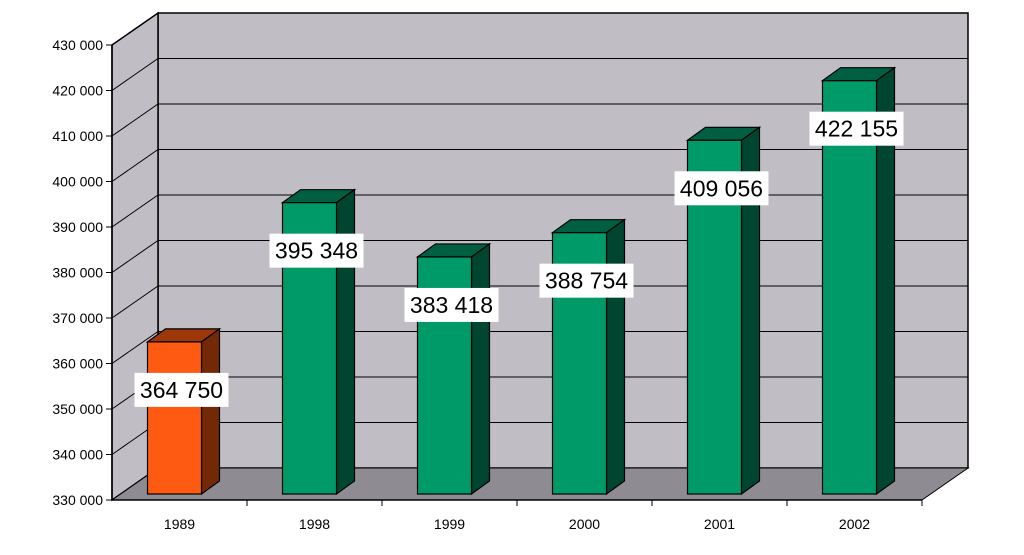 The height and width of the screenshot is (555, 1024). I want to click on data-label: 364 750, so click(181, 389).